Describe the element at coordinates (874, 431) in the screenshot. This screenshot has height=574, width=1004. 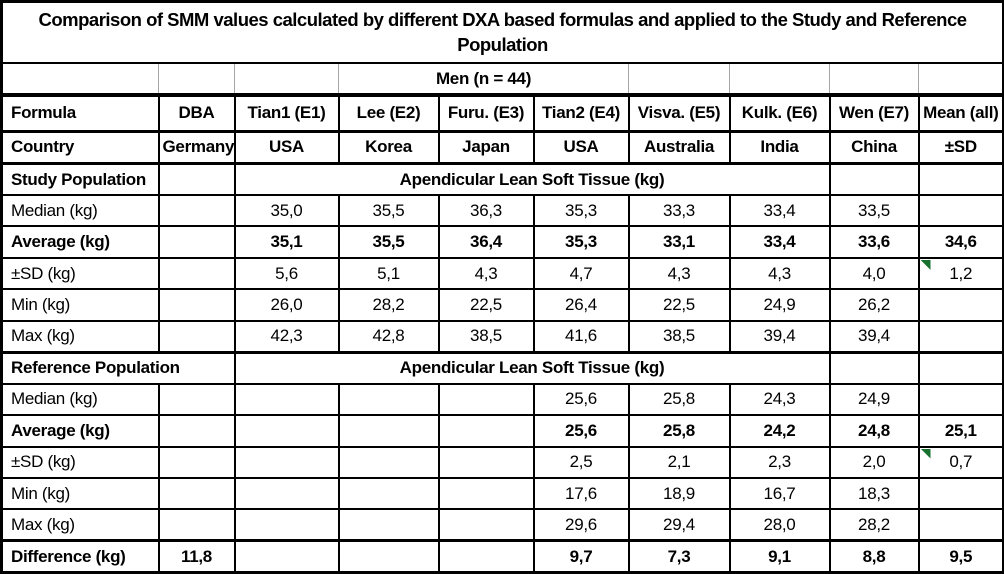
I see `cell-value: 24,8` at that location.